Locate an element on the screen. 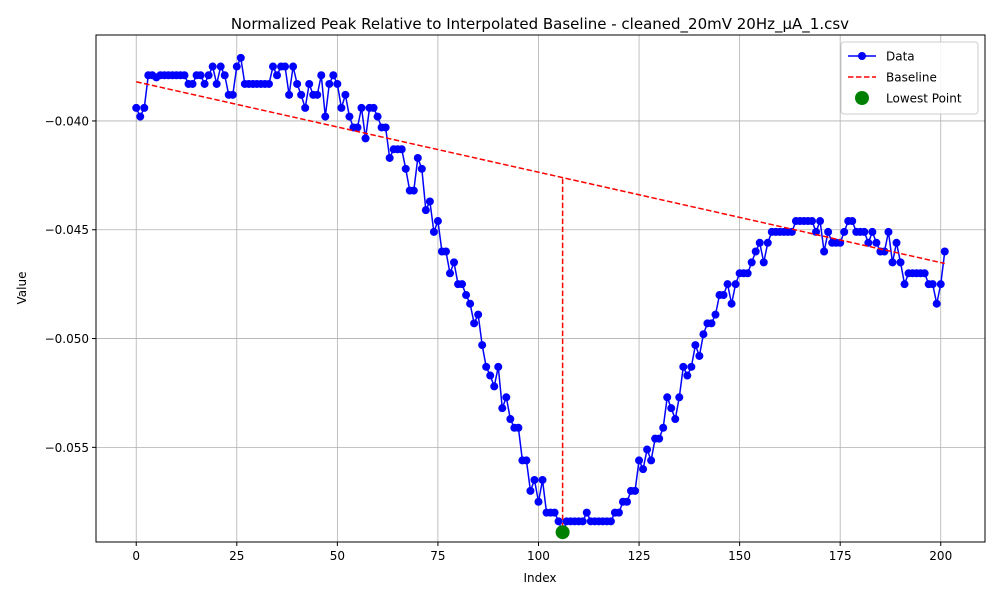 The image size is (1000, 604). legend-lowest-marker is located at coordinates (862, 98).